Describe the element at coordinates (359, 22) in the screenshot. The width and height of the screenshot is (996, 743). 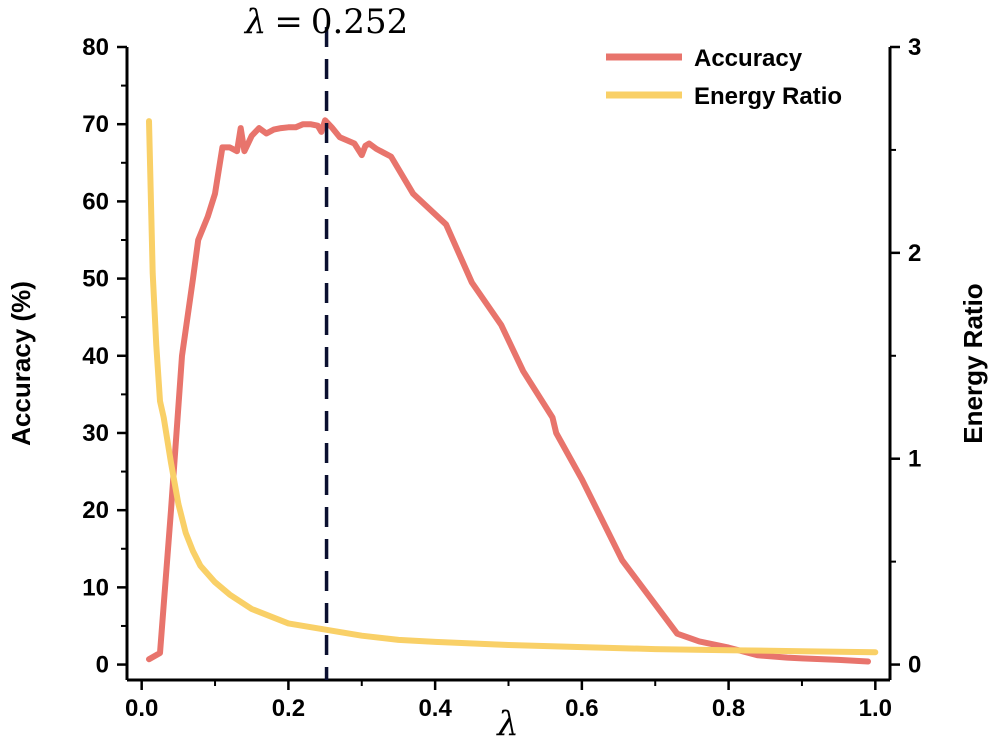
I see `annotation-value: 0.252` at that location.